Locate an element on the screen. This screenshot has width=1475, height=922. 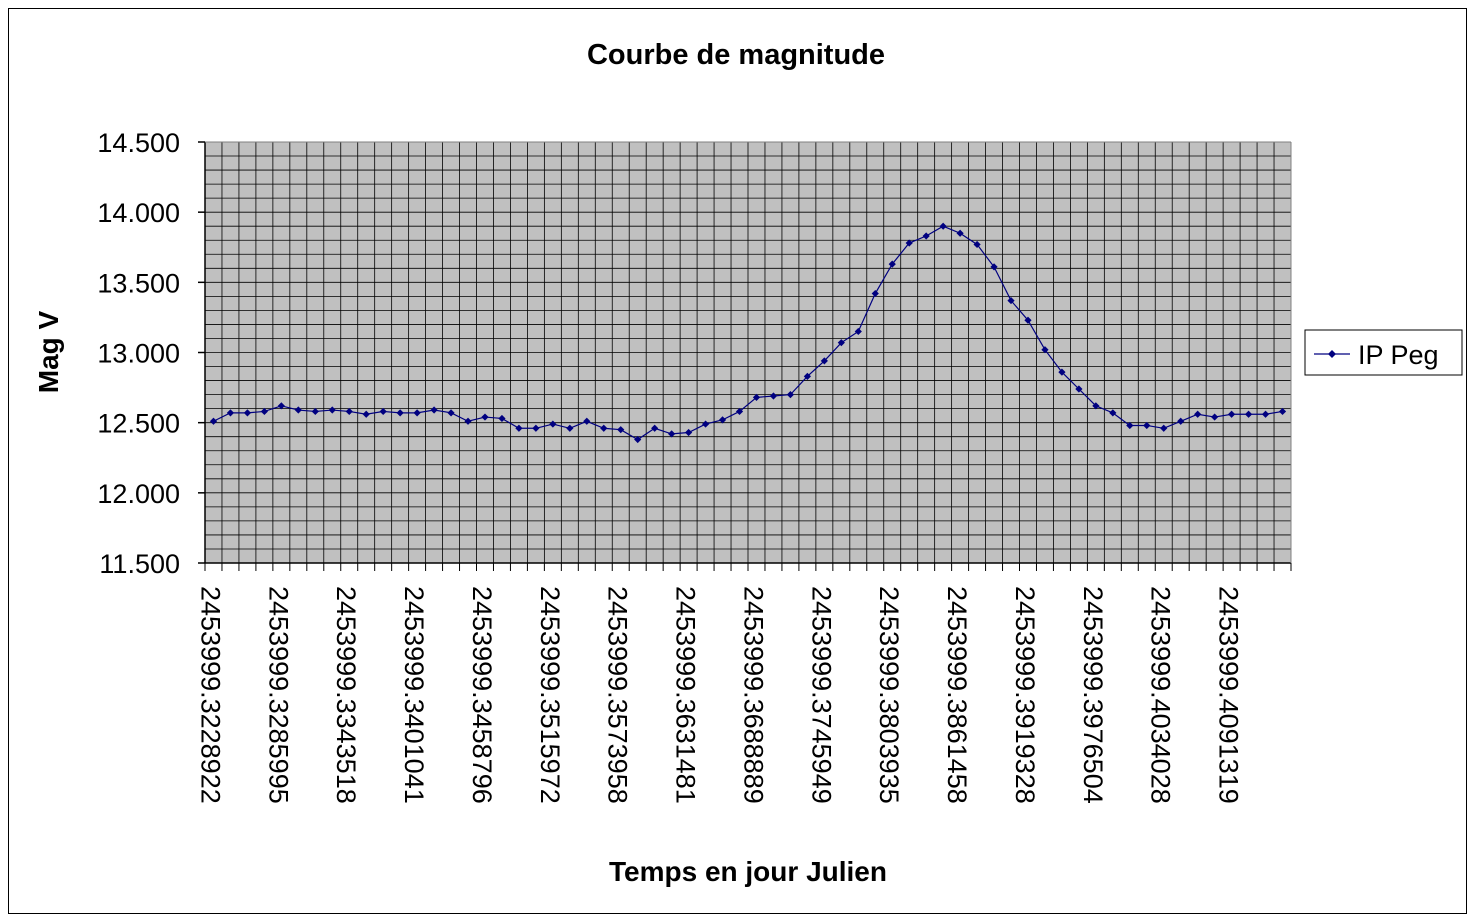
x-tick-label: 2453999.3688889 is located at coordinates (753, 695).